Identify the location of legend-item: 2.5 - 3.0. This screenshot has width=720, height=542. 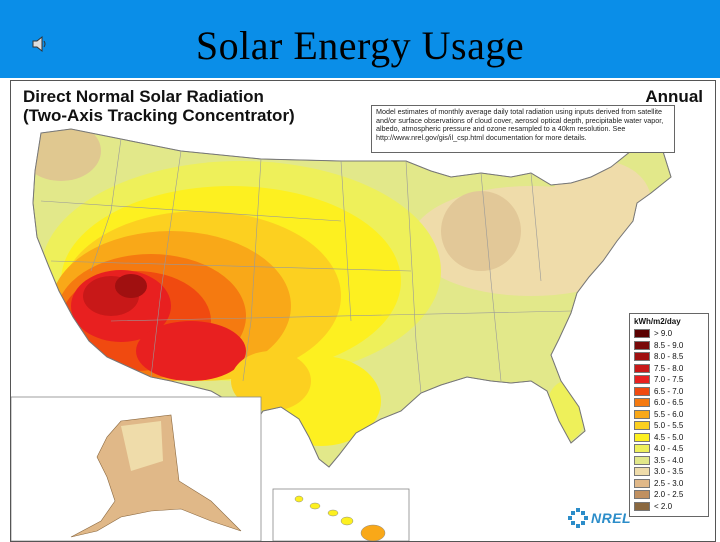
(669, 484).